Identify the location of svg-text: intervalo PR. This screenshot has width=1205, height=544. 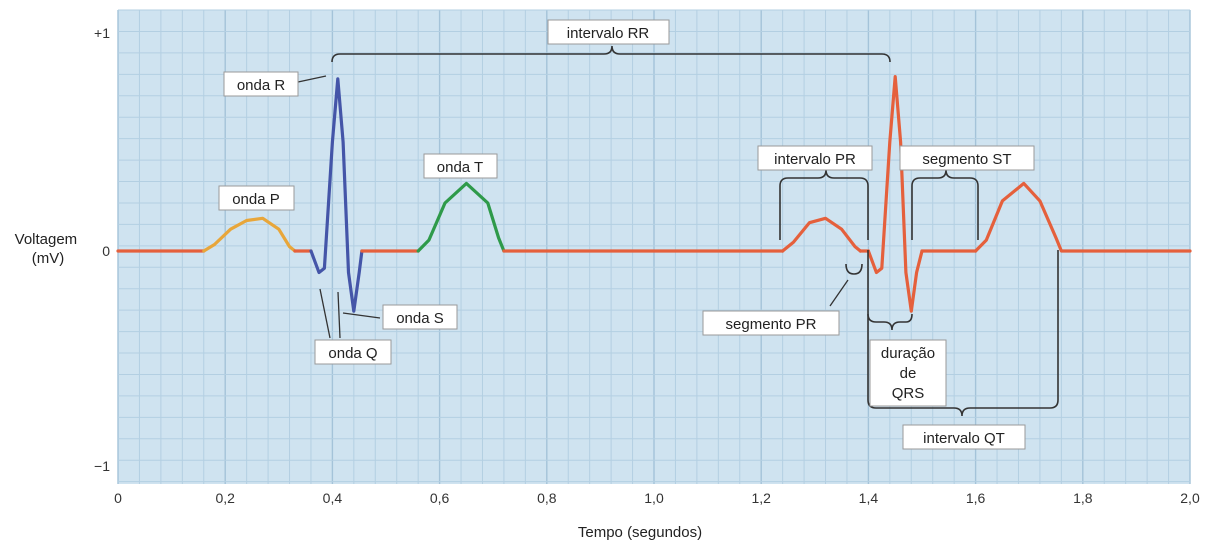
(815, 159).